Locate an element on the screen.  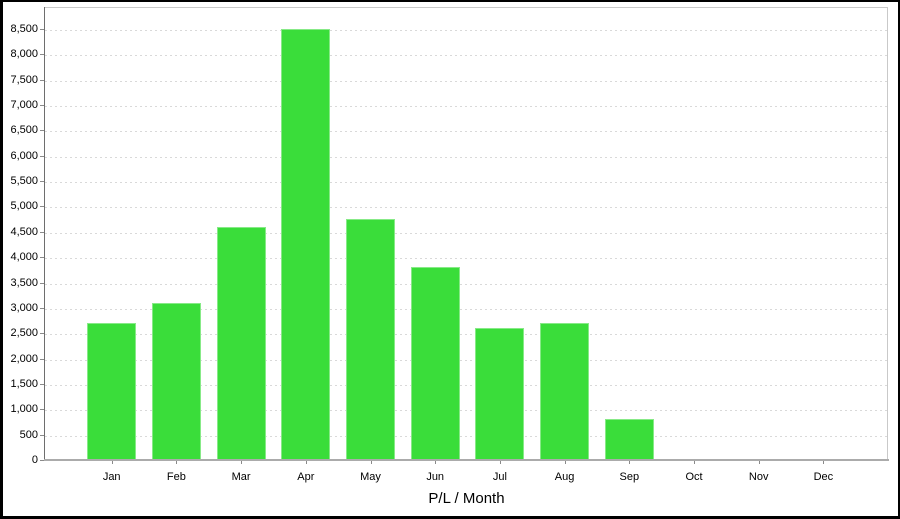
bar-jan is located at coordinates (112, 391).